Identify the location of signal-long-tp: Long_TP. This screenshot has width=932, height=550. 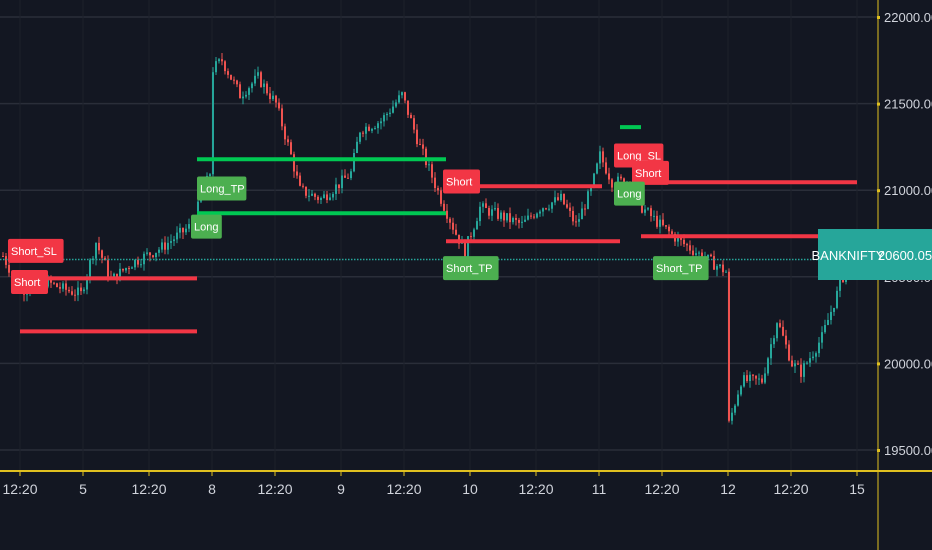
(222, 188).